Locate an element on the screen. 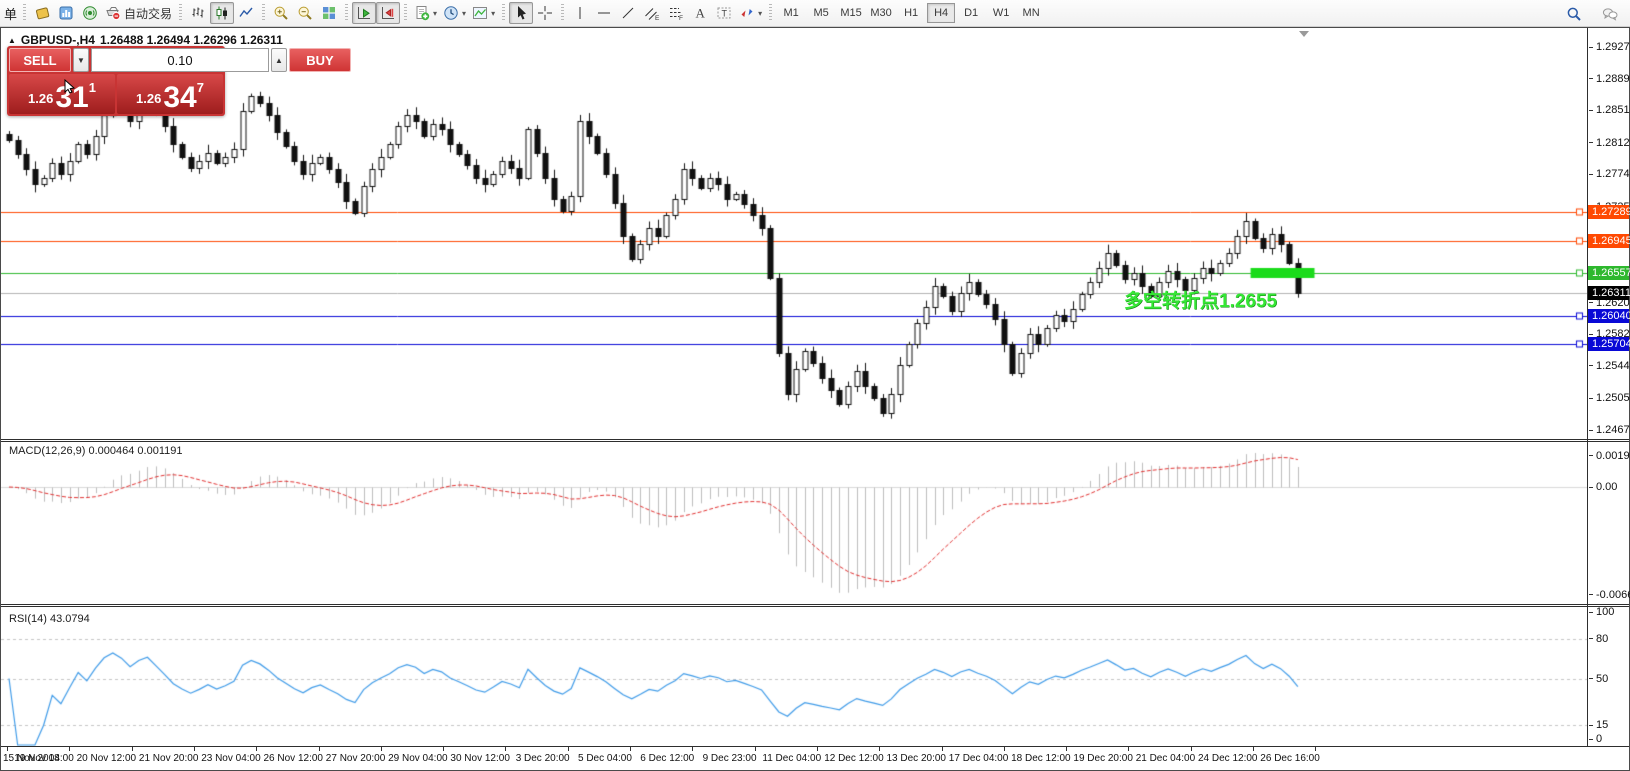  timeframe-button-H1: H1 is located at coordinates (911, 13).